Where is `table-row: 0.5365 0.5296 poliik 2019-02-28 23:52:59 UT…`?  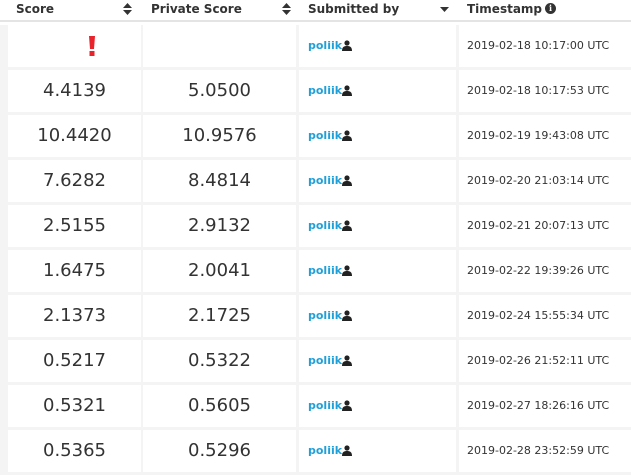
table-row: 0.5365 0.5296 poliik 2019-02-28 23:52:59 UT… is located at coordinates (315, 452).